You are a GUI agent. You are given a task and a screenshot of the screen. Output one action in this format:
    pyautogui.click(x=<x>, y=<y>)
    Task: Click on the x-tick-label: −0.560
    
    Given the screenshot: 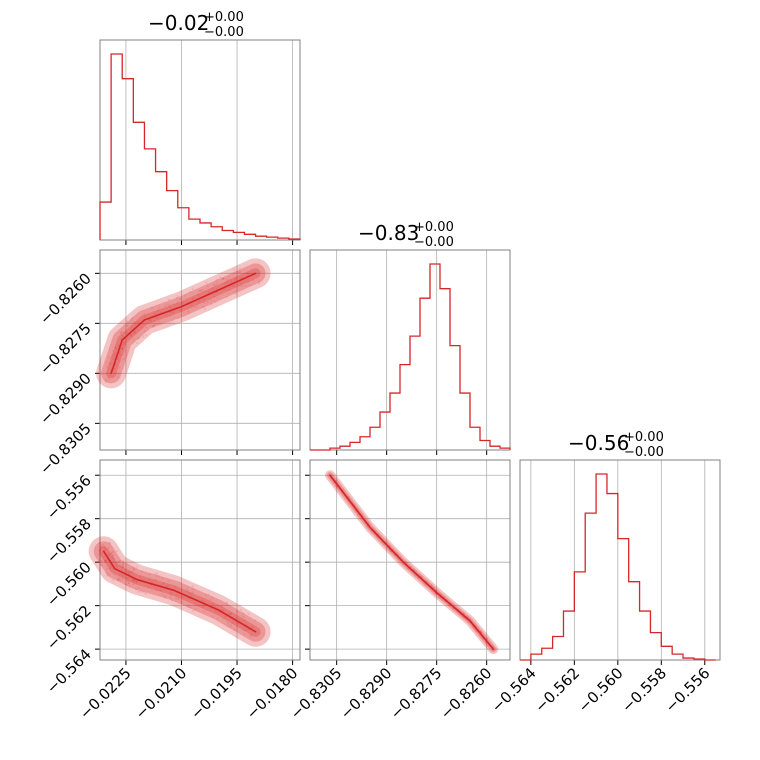 What is the action you would take?
    pyautogui.click(x=601, y=690)
    